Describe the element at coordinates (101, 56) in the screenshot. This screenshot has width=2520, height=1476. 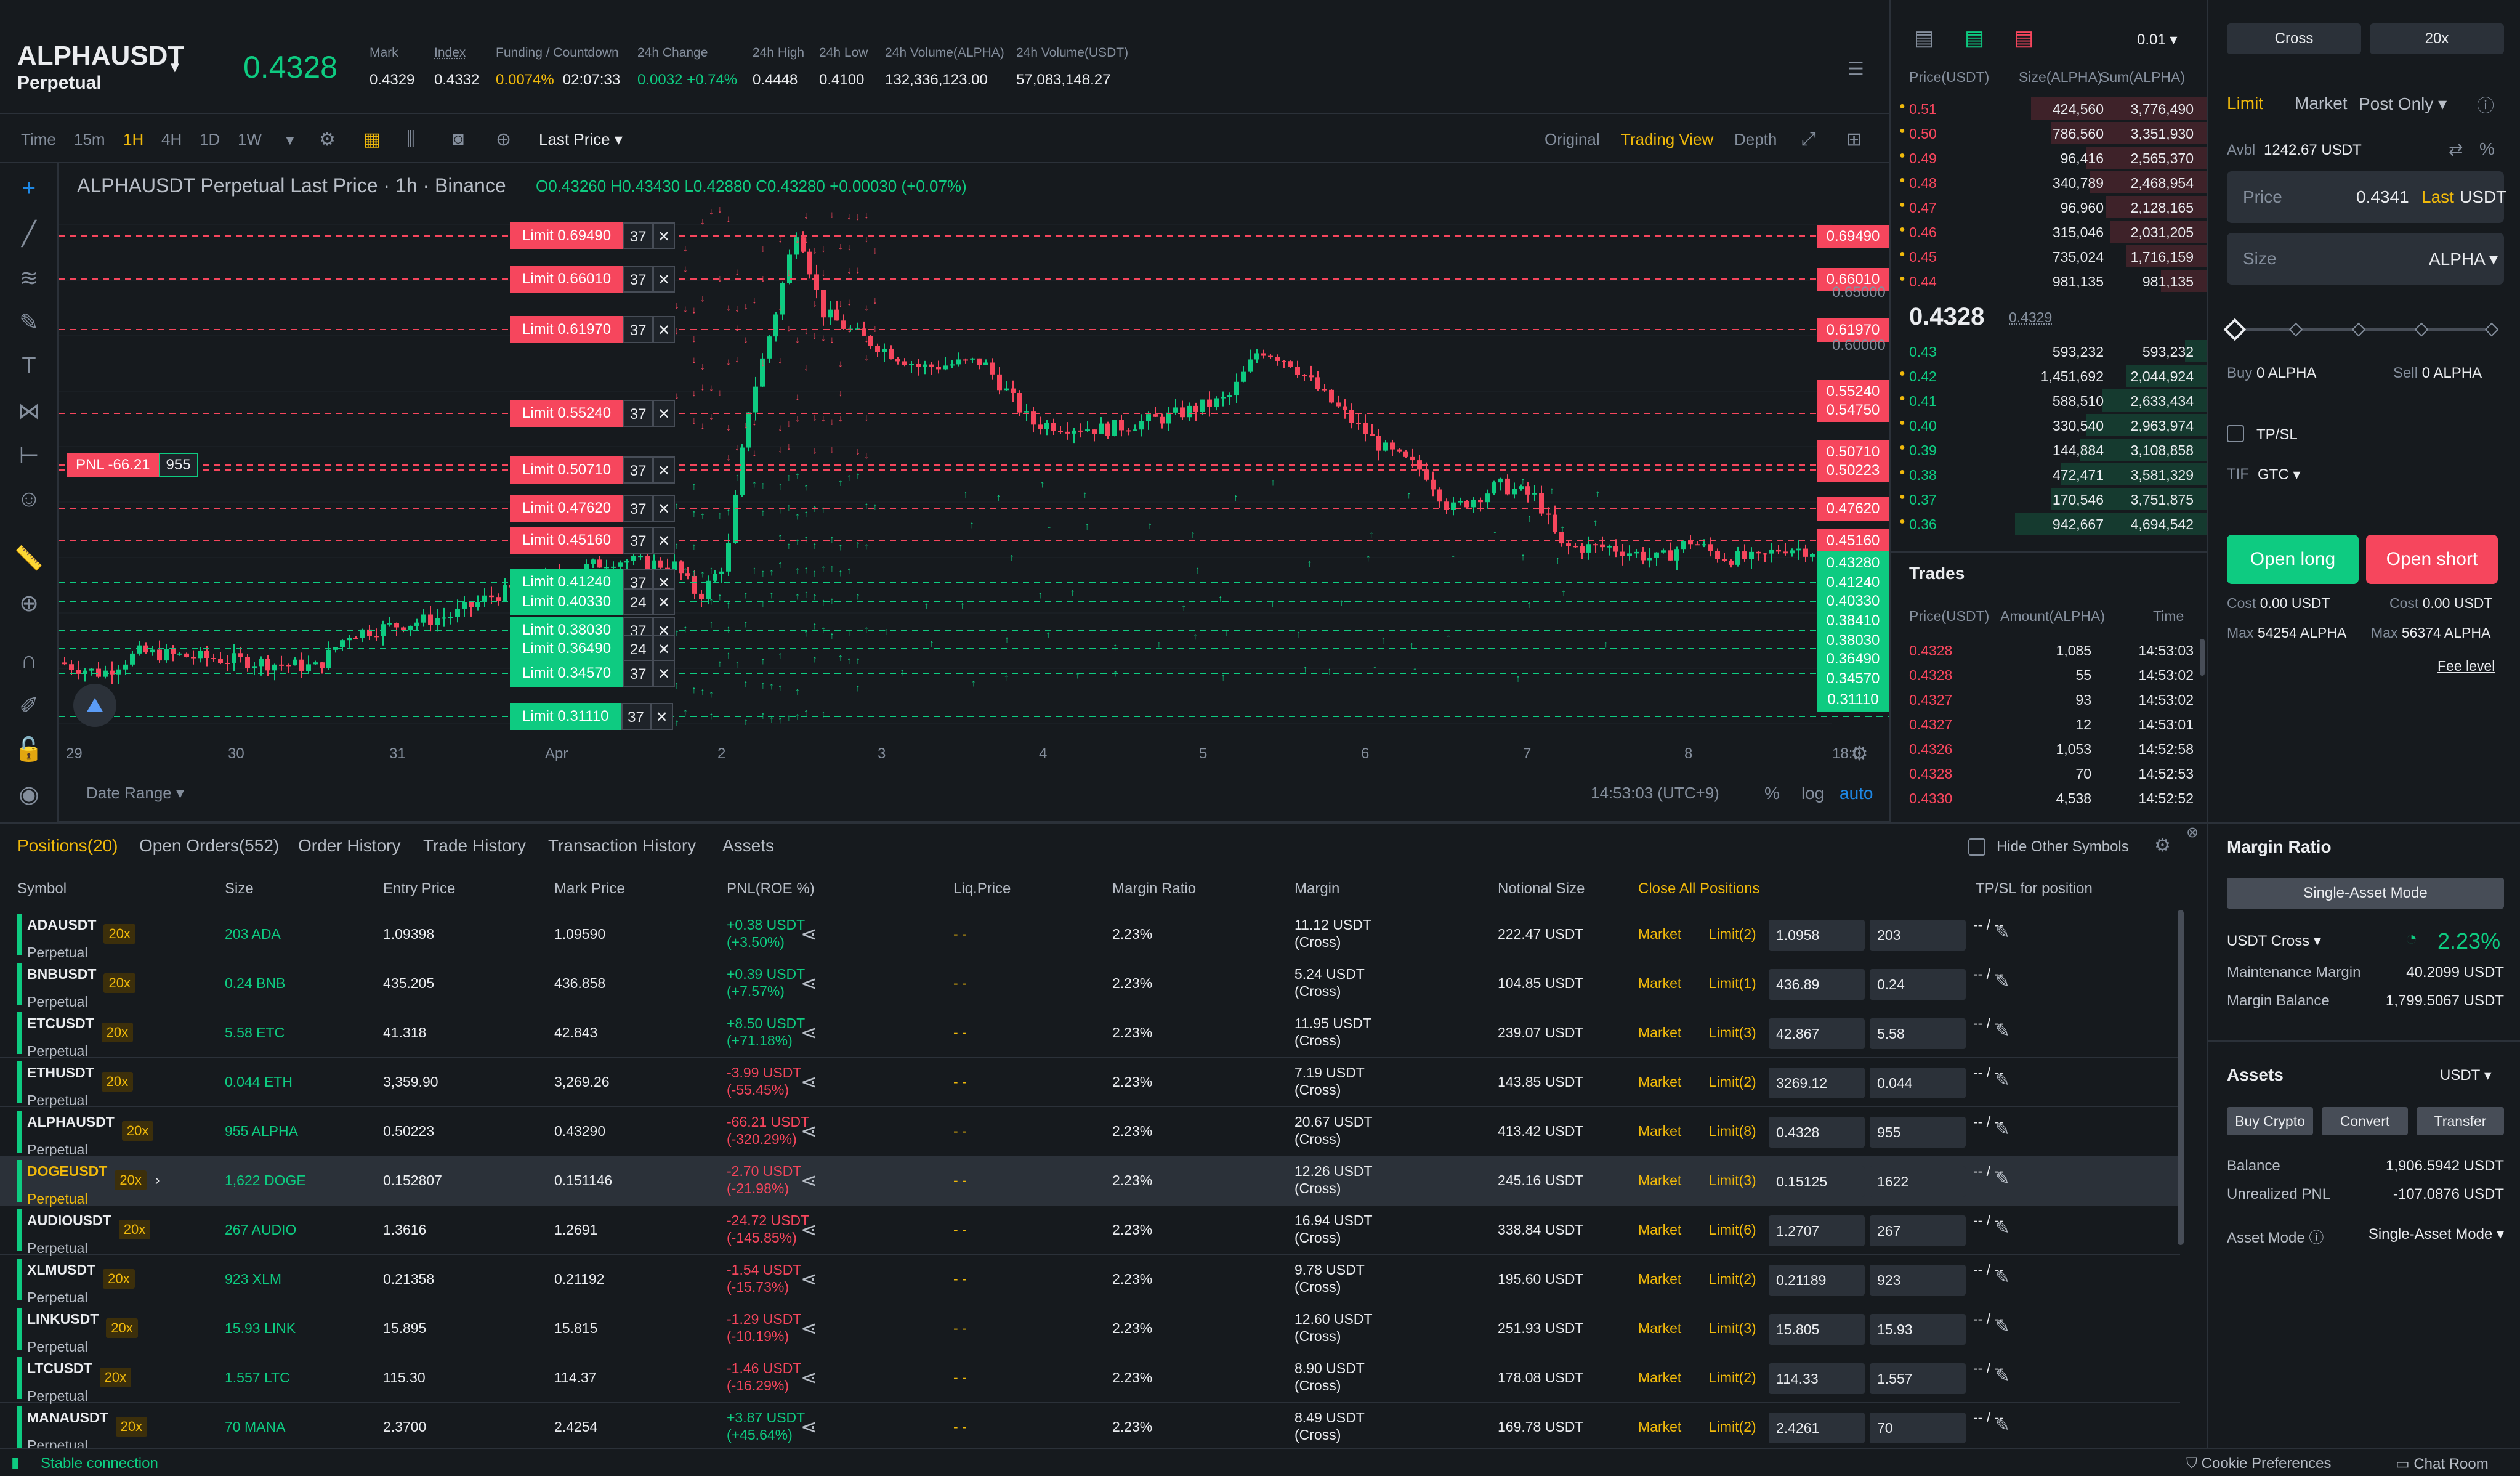
I see `symbol-name: ALPHAUSDT` at that location.